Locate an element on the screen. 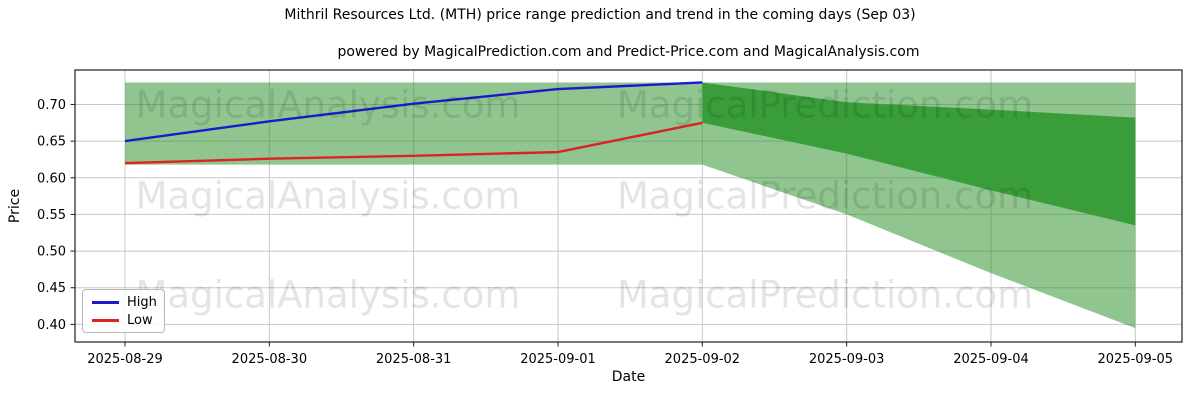 The image size is (1200, 400). high-line is located at coordinates (413, 112).